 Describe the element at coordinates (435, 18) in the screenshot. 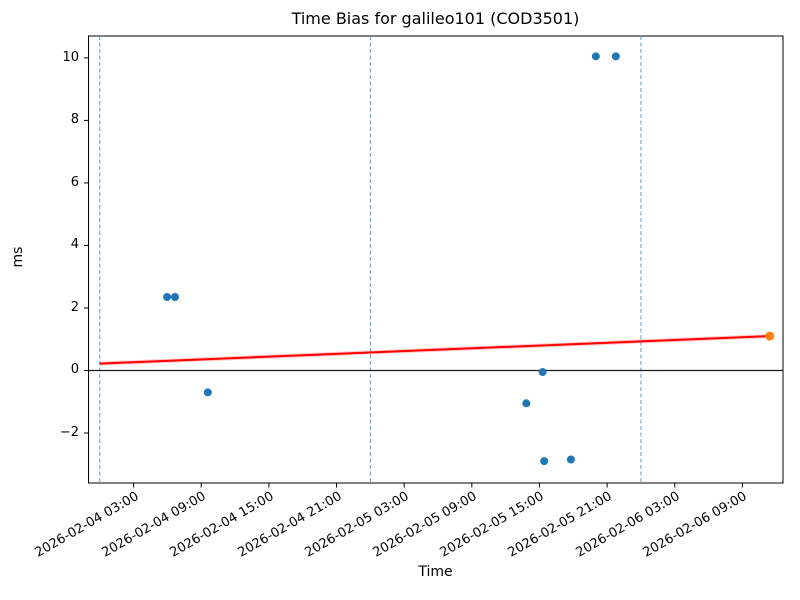

I see `chart-title: Time Bias for galileo101 (COD3501)` at that location.